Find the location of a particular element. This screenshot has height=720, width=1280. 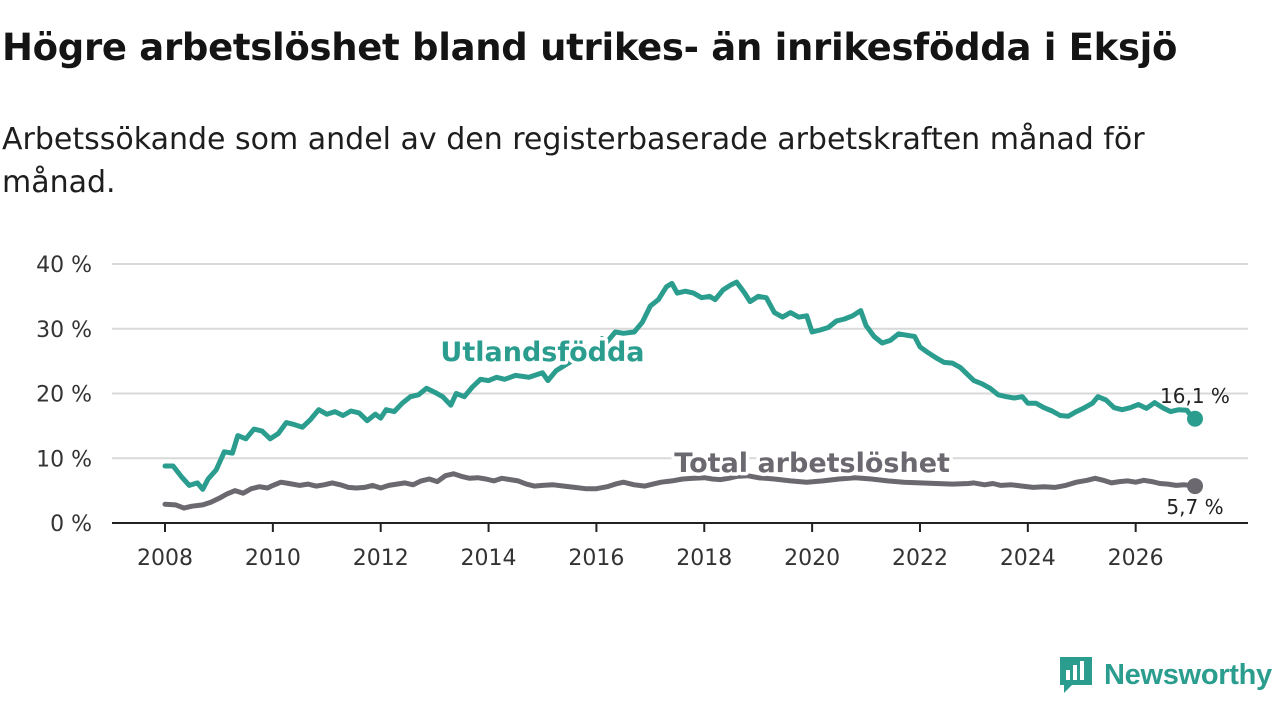

series-line-total-arbetsl-shet is located at coordinates (680, 491).